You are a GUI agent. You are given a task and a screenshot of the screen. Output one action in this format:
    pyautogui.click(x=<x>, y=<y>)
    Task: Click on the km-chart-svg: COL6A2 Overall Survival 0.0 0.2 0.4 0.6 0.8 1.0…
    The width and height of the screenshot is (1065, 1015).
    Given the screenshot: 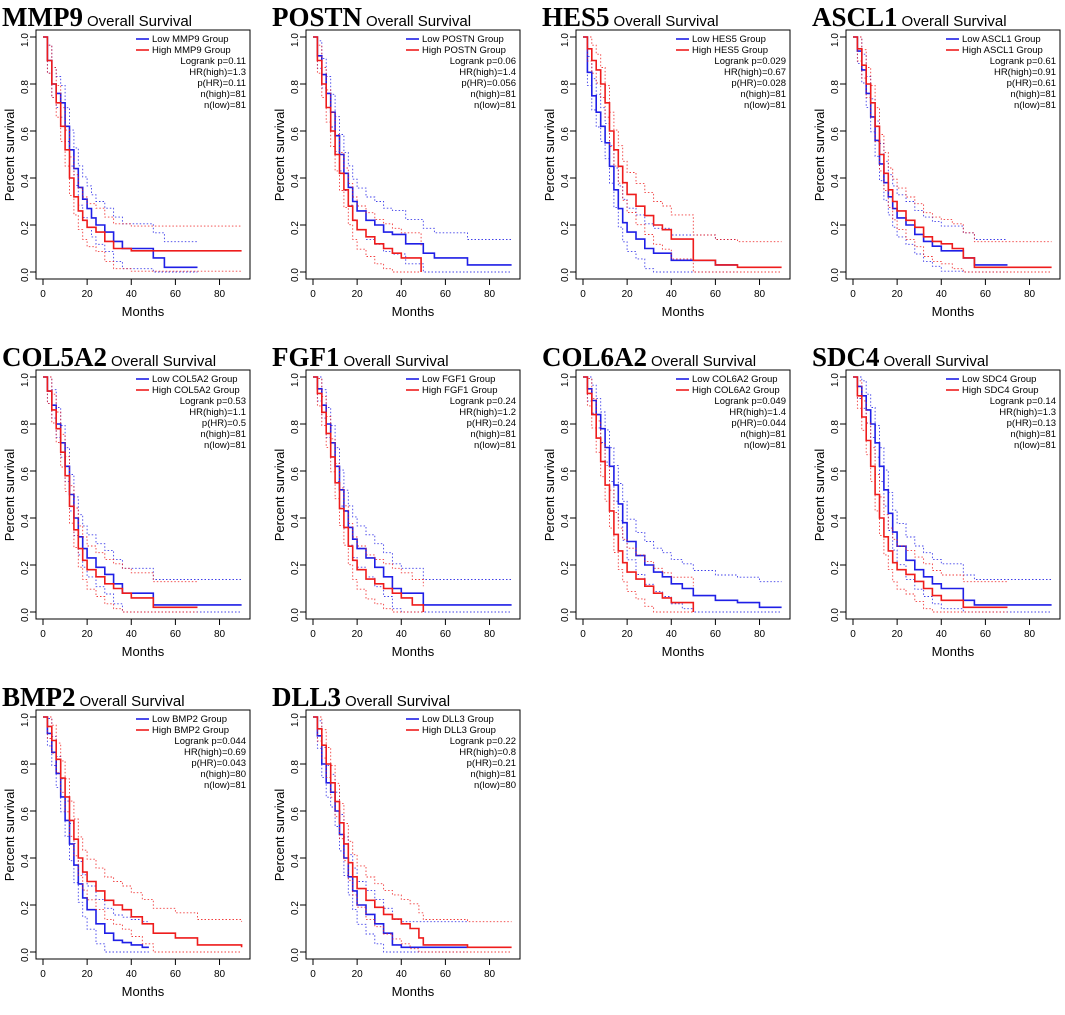 What is the action you would take?
    pyautogui.click(x=666, y=500)
    